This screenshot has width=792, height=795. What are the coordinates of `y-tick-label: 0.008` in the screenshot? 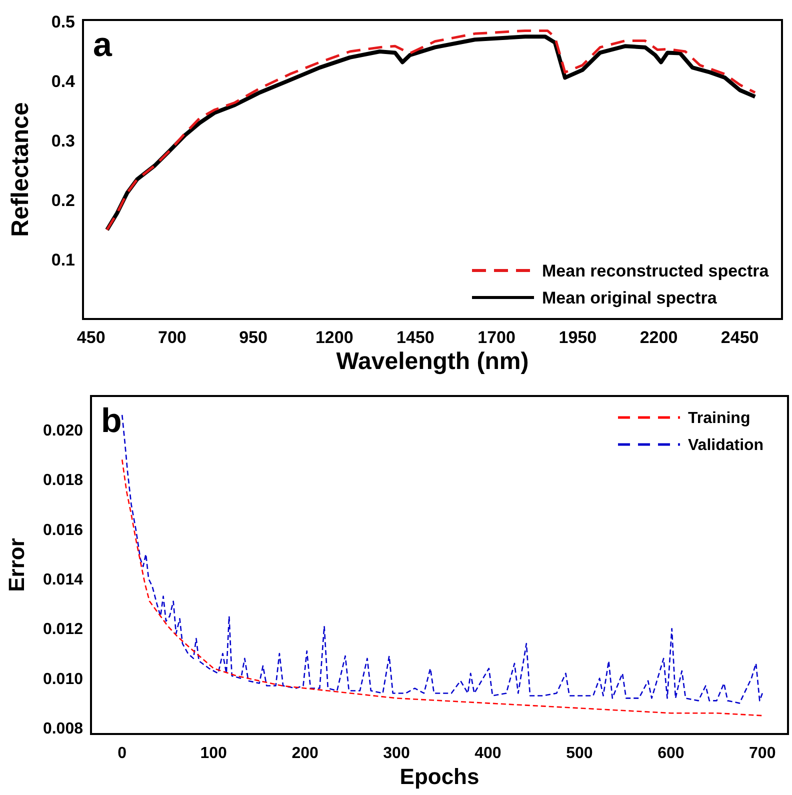 It's located at (63, 729).